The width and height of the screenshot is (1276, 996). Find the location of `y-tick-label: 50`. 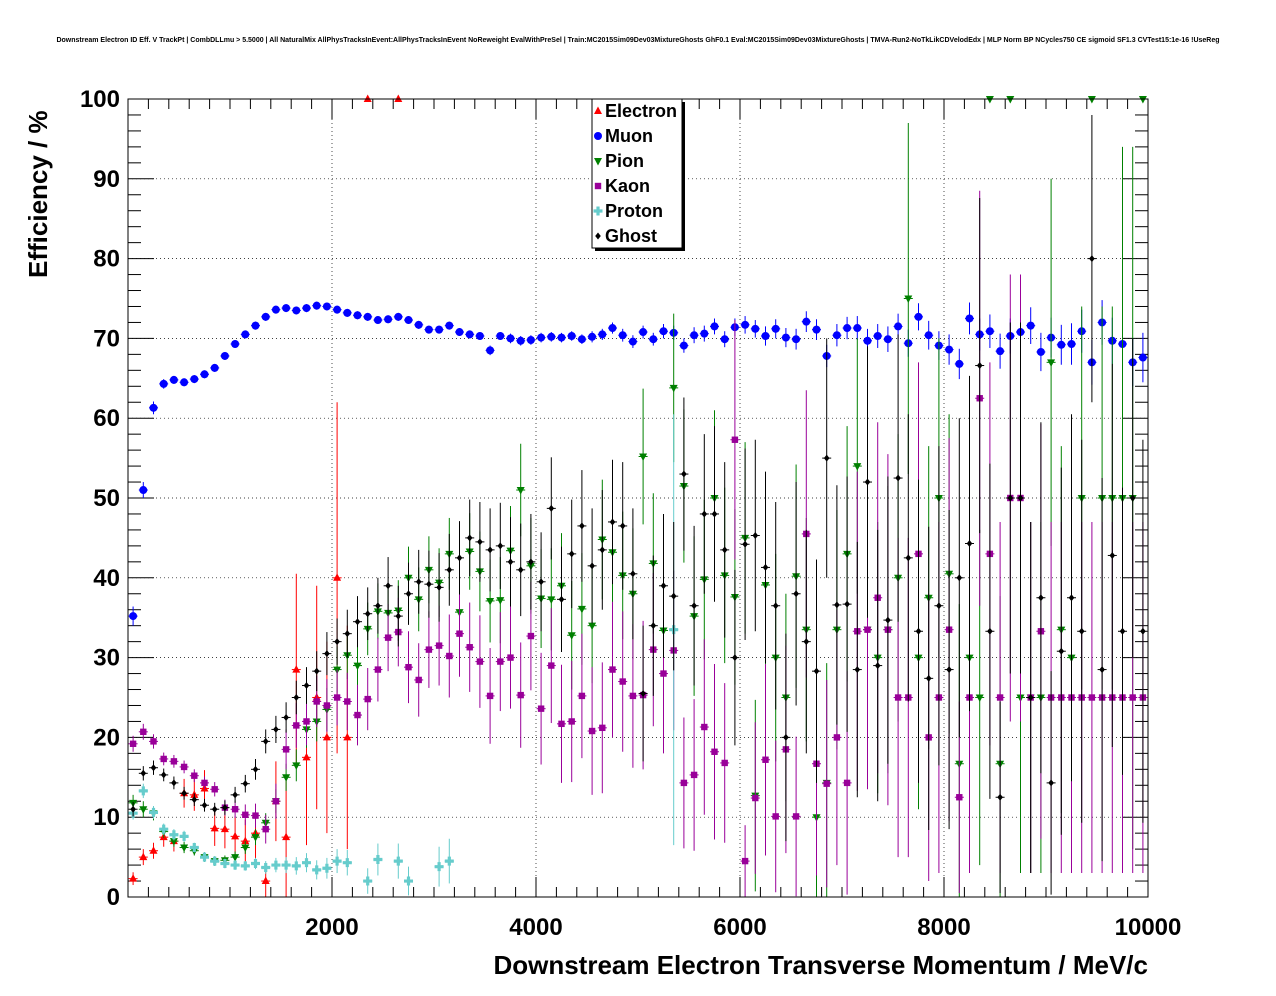

y-tick-label: 50 is located at coordinates (106, 498).